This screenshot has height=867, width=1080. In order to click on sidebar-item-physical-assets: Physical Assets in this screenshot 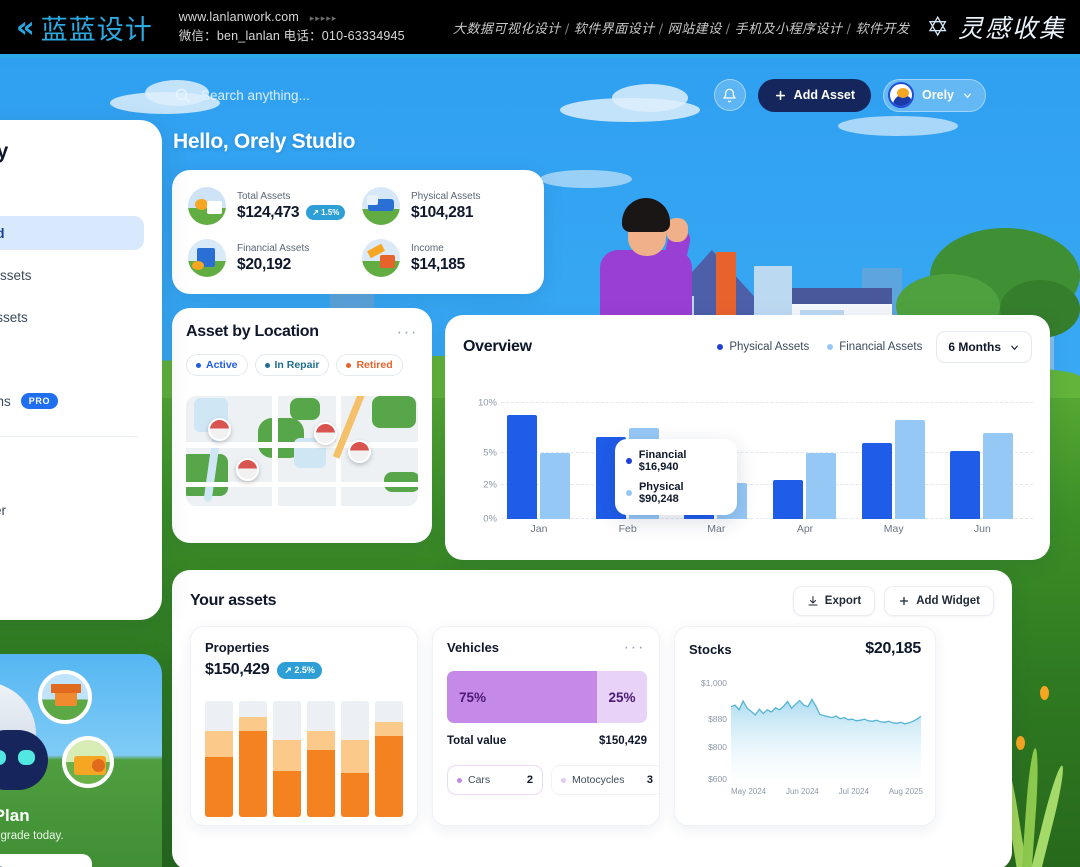, I will do `click(72, 317)`.